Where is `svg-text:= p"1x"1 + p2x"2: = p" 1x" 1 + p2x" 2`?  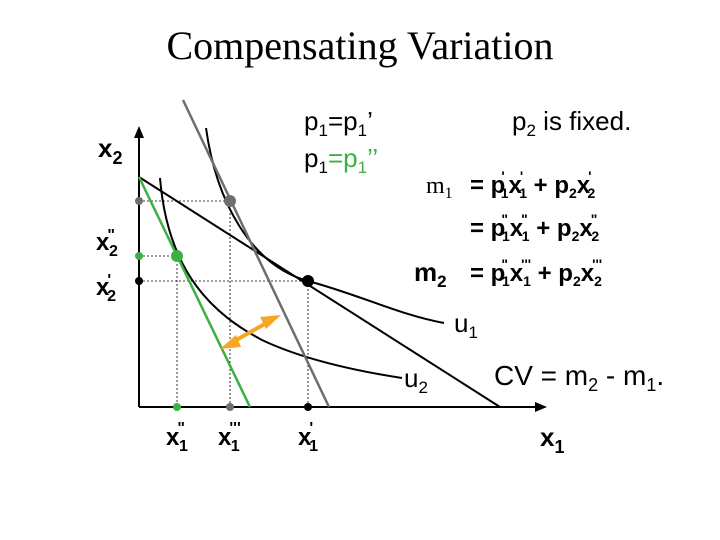 svg-text:= p"1x"1 + p2x"2: = p" 1x" 1 + p2x" 2 is located at coordinates (534, 227).